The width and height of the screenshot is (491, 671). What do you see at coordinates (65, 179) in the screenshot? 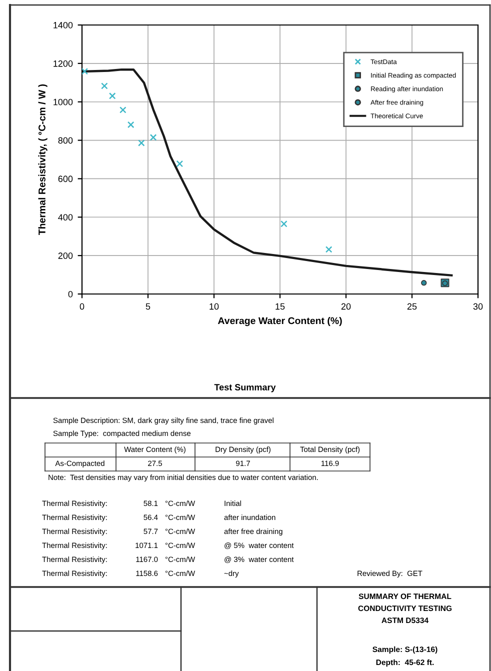
I see `y-tick-label: 600` at bounding box center [65, 179].